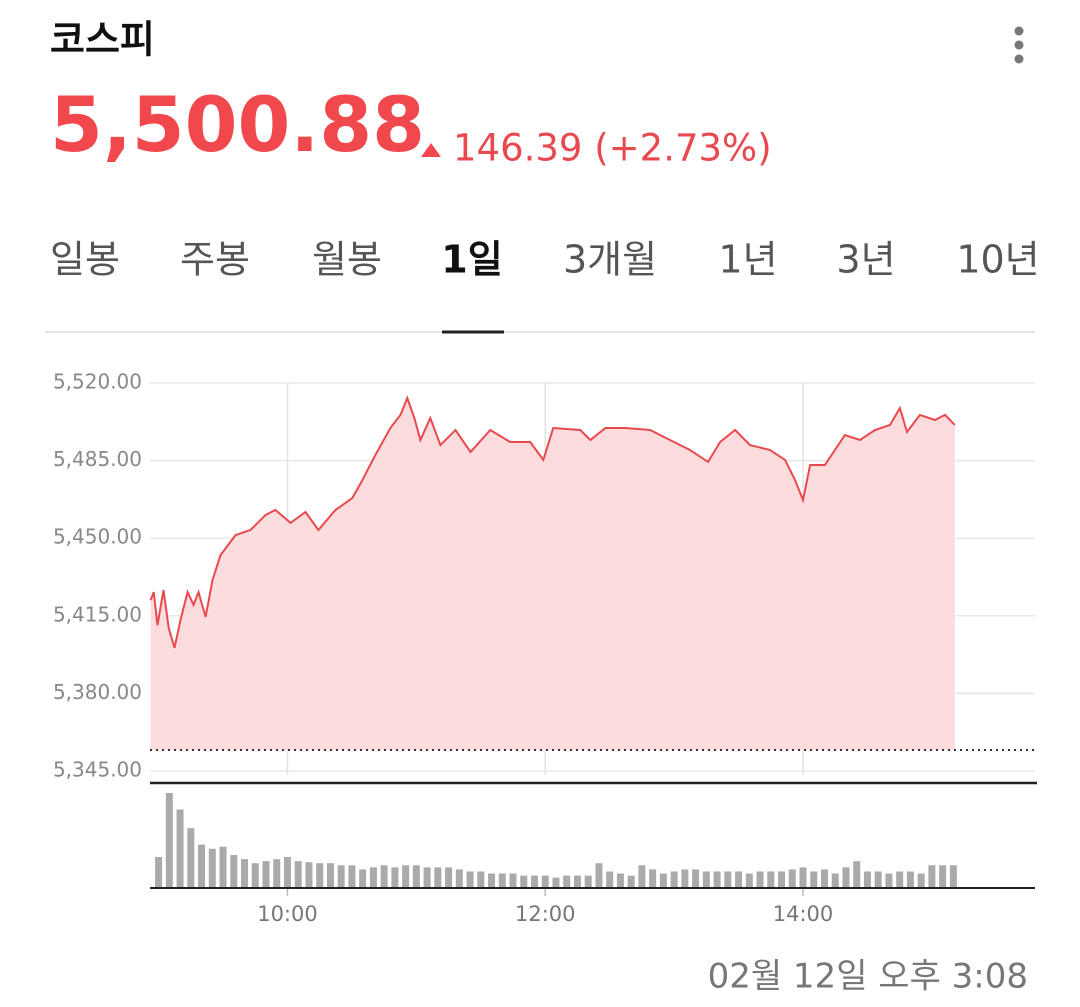 The image size is (1080, 1007). Describe the element at coordinates (431, 150) in the screenshot. I see `up-arrow` at that location.